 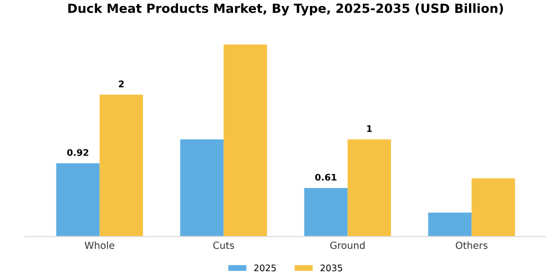 What do you see at coordinates (223, 245) in the screenshot?
I see `x-tick-label: Cuts` at bounding box center [223, 245].